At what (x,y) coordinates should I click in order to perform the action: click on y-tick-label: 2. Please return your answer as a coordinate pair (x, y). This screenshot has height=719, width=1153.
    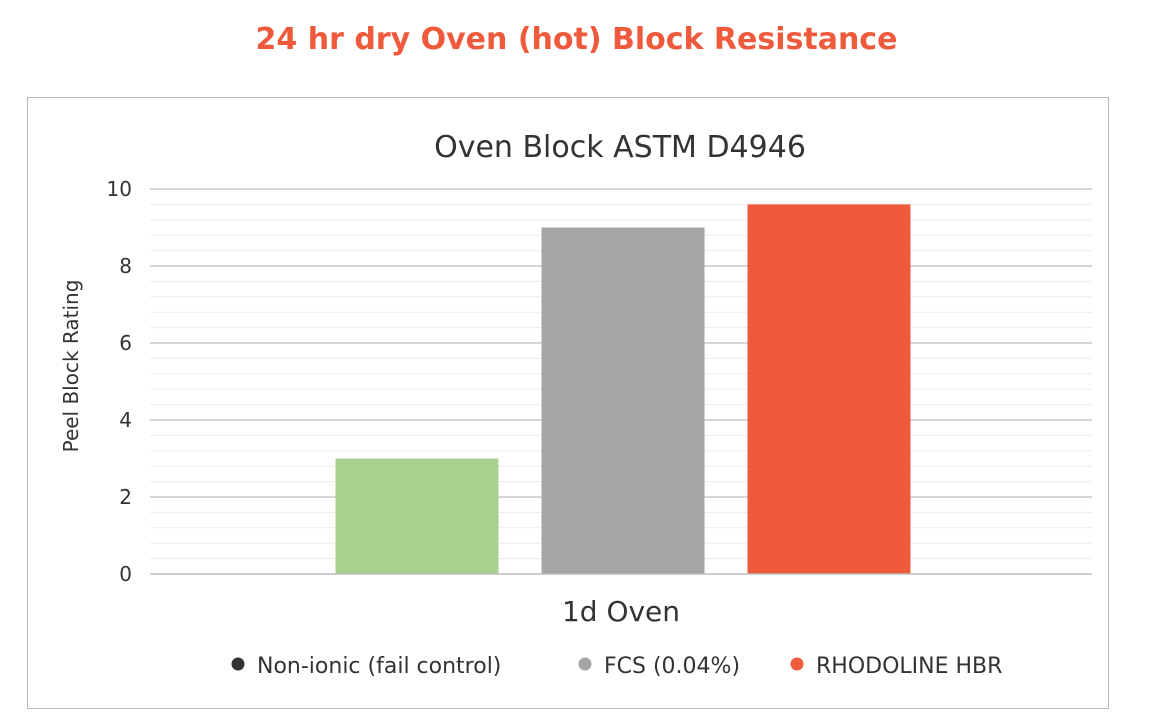
    Looking at the image, I should click on (125, 497).